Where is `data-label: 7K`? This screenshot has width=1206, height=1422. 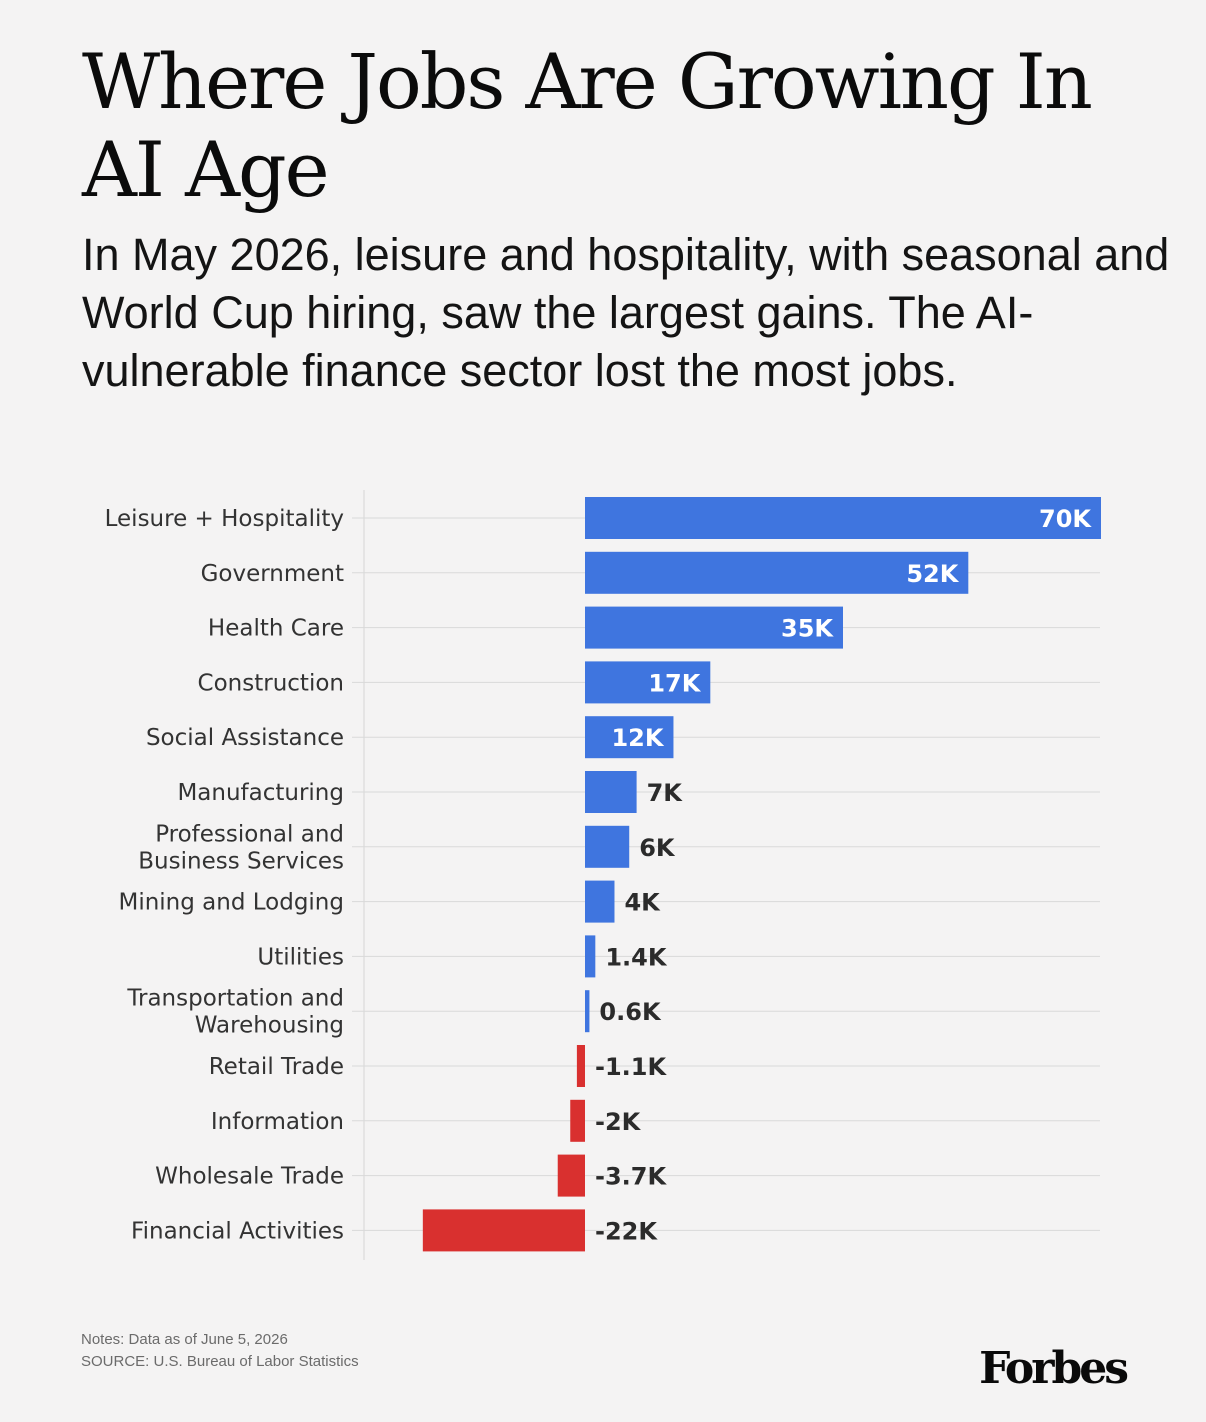 data-label: 7K is located at coordinates (665, 793).